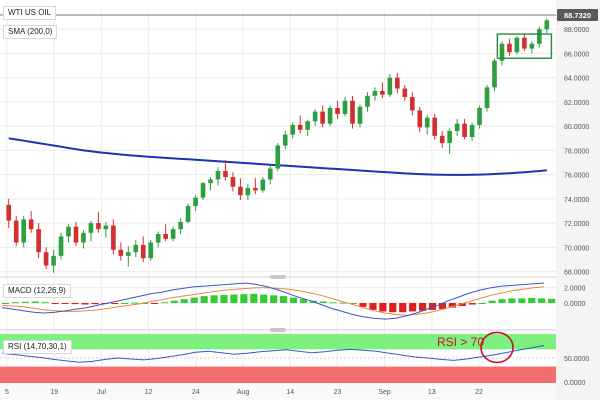 The height and width of the screenshot is (405, 600). Describe the element at coordinates (576, 79) in the screenshot. I see `price-tick-label: 84.0000` at that location.